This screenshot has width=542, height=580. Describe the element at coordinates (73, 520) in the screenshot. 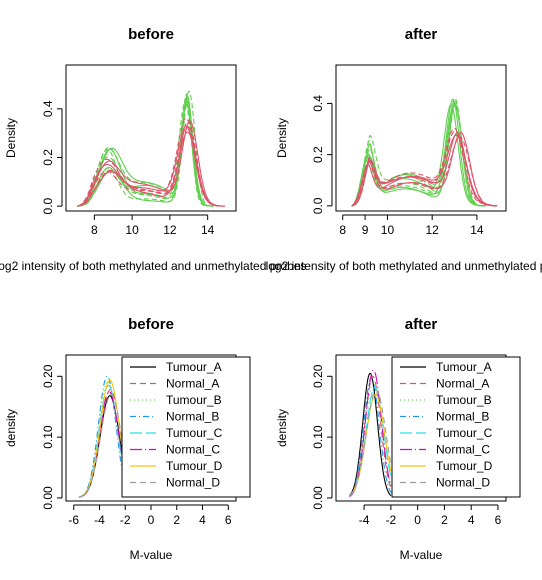

I see `x-tick-label: -6` at that location.